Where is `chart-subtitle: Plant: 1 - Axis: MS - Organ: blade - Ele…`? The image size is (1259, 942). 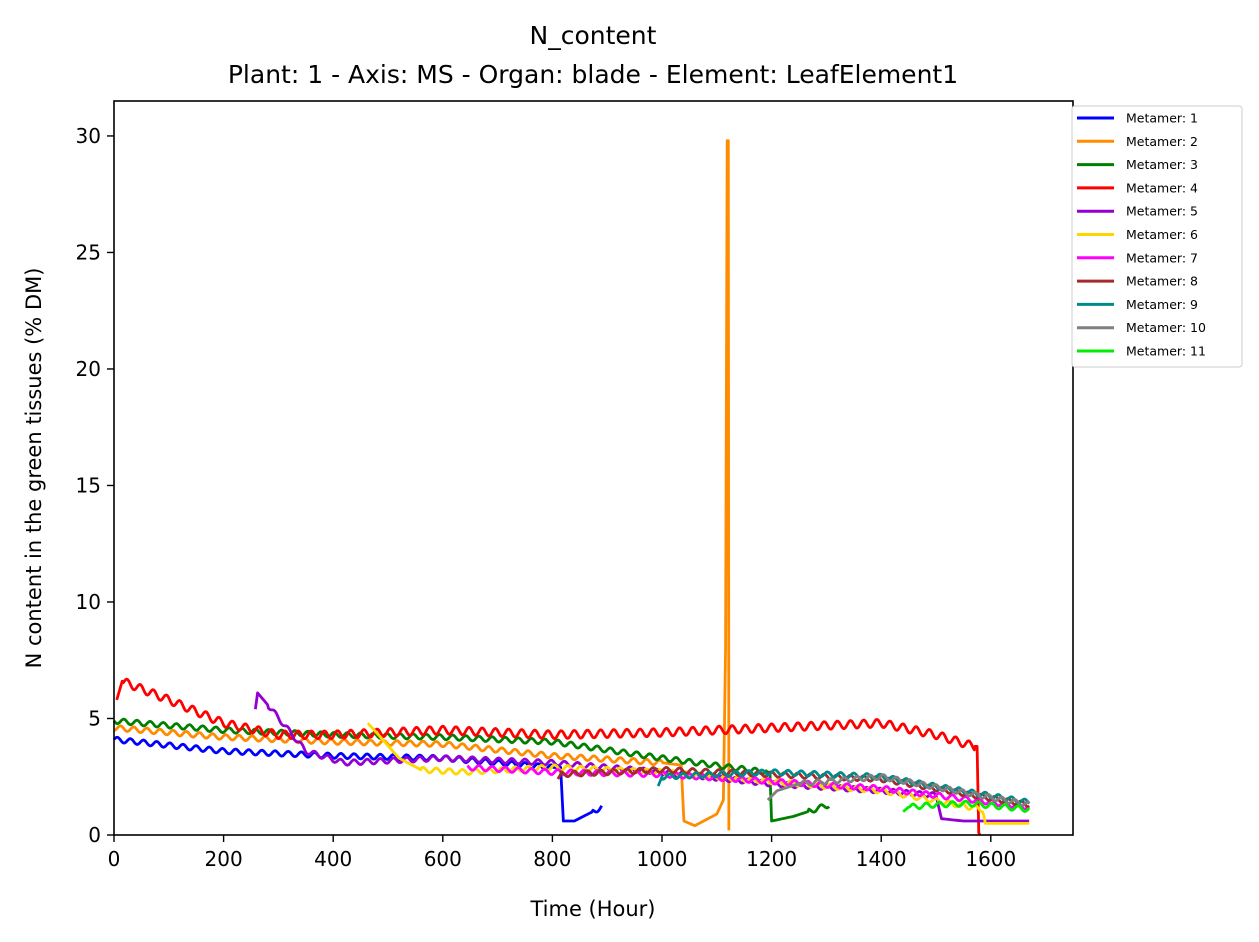 chart-subtitle: Plant: 1 - Axis: MS - Organ: blade - Ele… is located at coordinates (593, 74).